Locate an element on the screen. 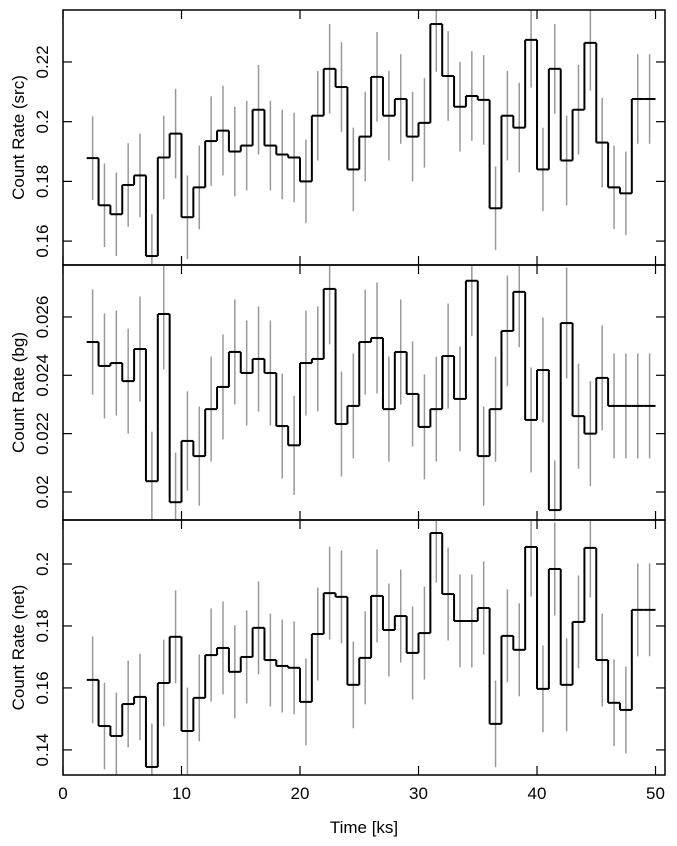  y-tick-label: 0.026 is located at coordinates (42, 317).